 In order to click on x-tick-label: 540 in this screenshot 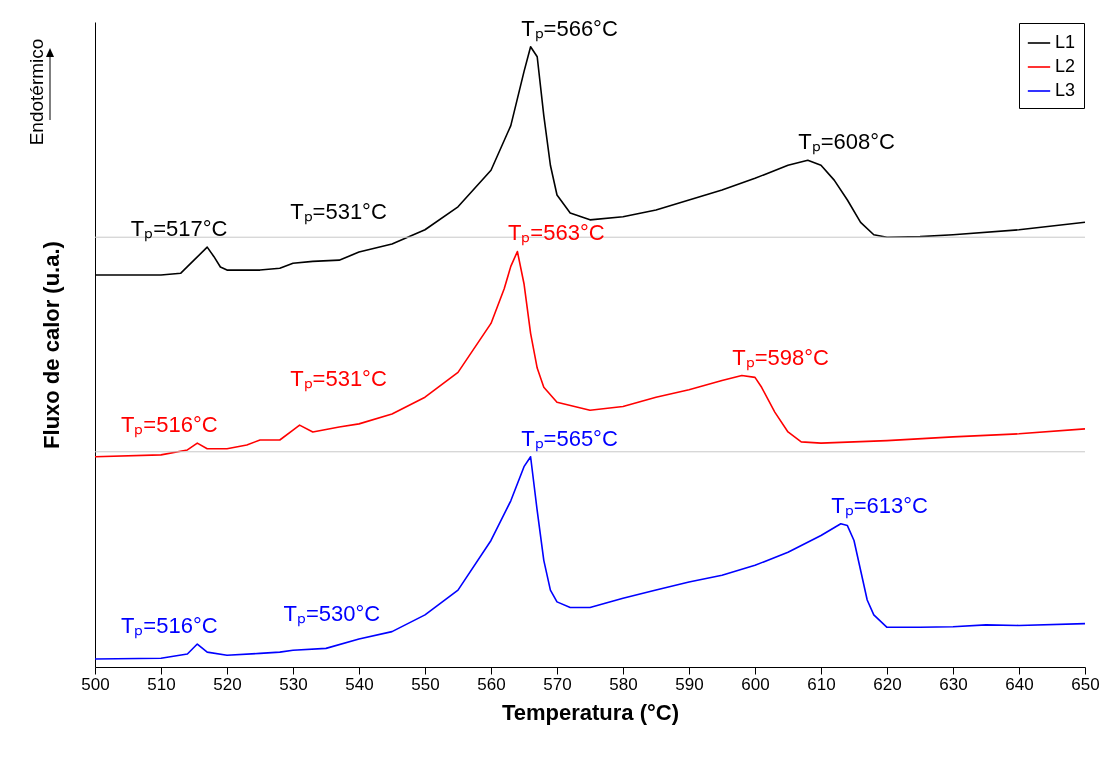, I will do `click(359, 684)`.